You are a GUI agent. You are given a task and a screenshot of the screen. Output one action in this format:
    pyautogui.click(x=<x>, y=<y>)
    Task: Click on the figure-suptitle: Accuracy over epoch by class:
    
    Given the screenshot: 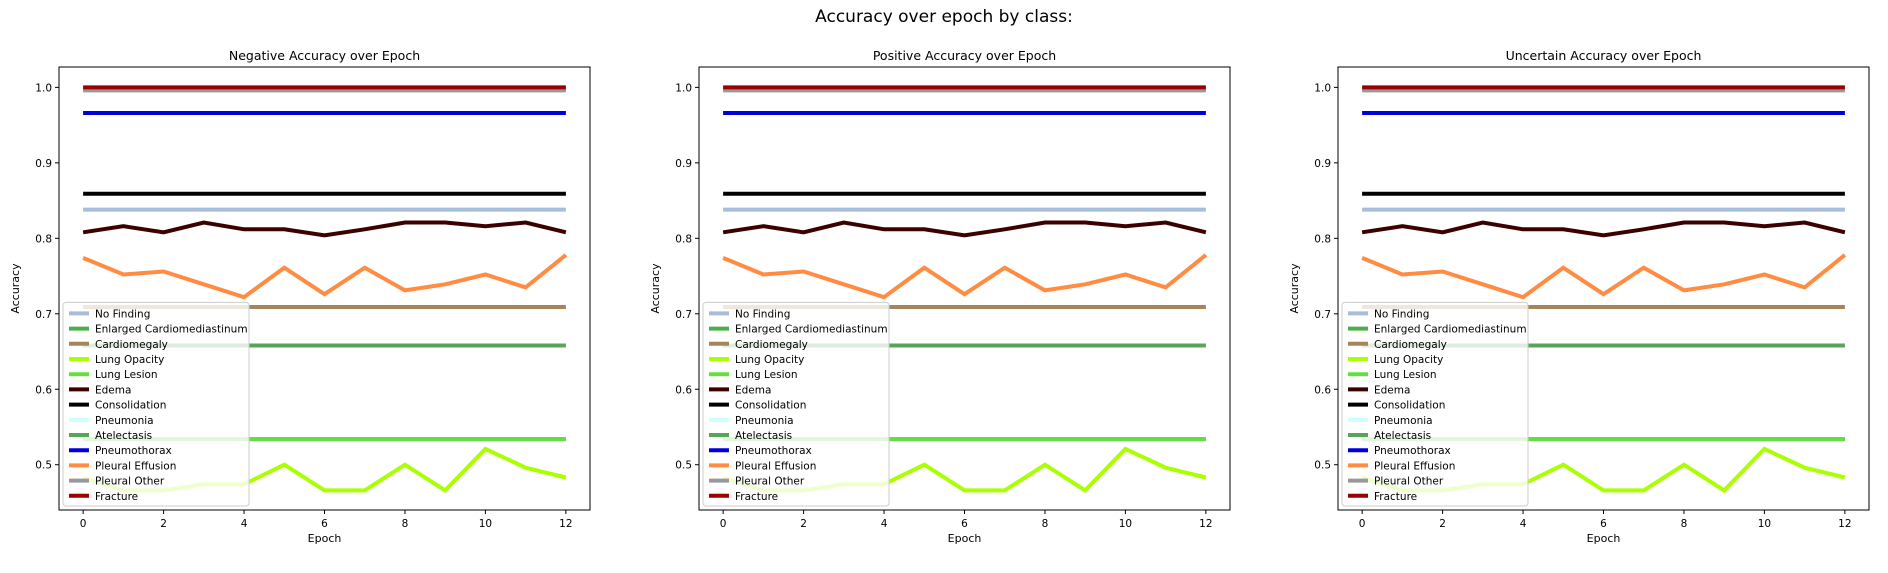 What is the action you would take?
    pyautogui.click(x=944, y=17)
    